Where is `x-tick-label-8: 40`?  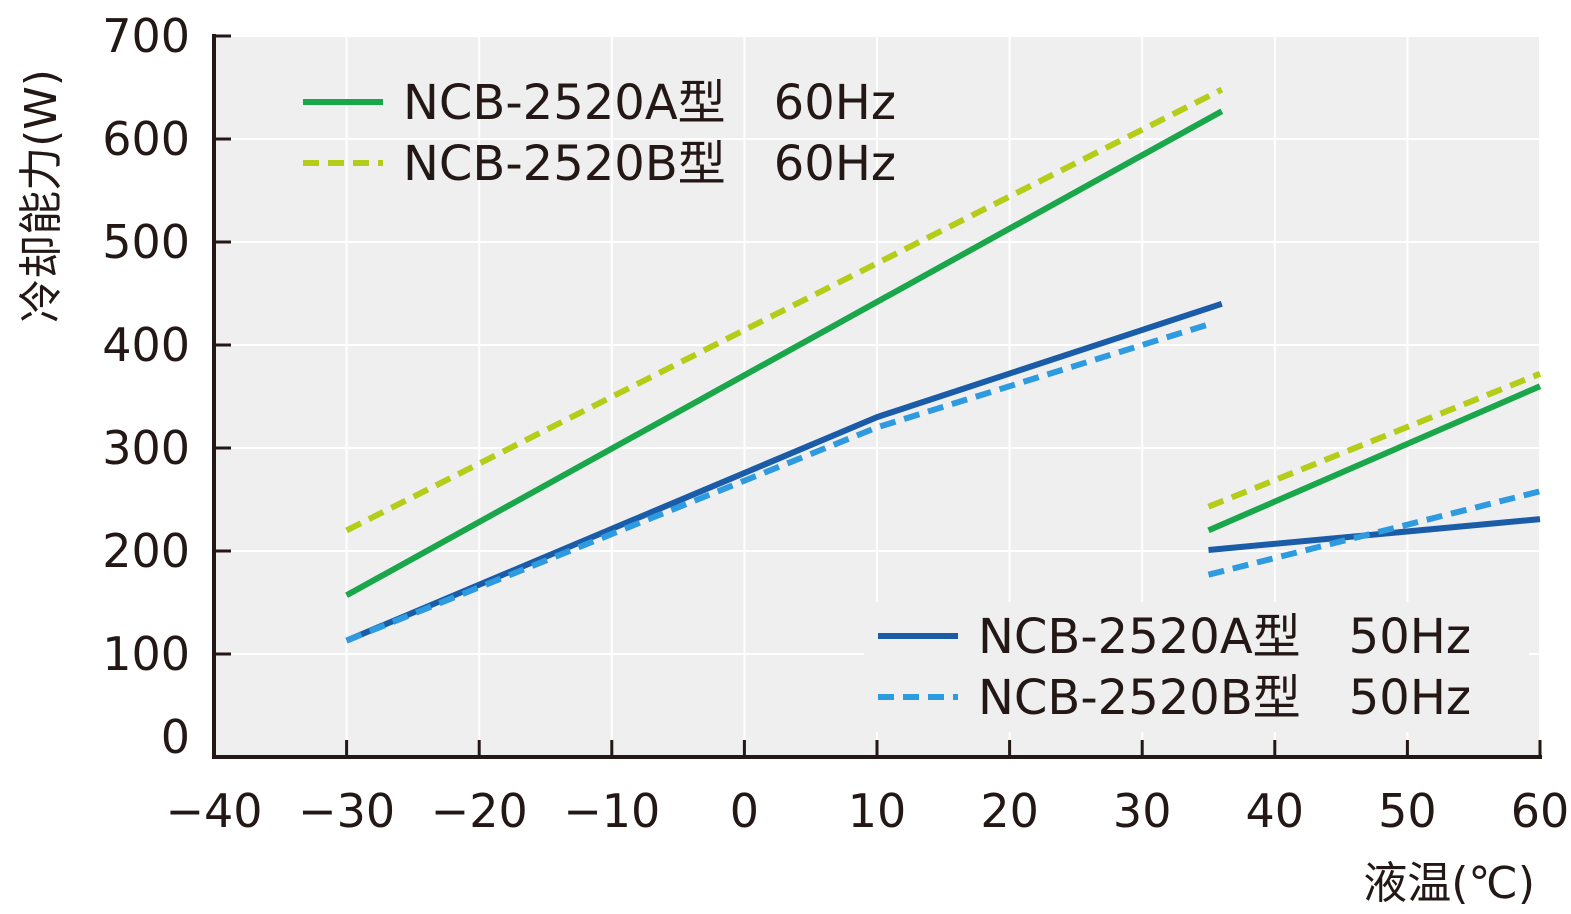 x-tick-label-8: 40 is located at coordinates (1275, 811).